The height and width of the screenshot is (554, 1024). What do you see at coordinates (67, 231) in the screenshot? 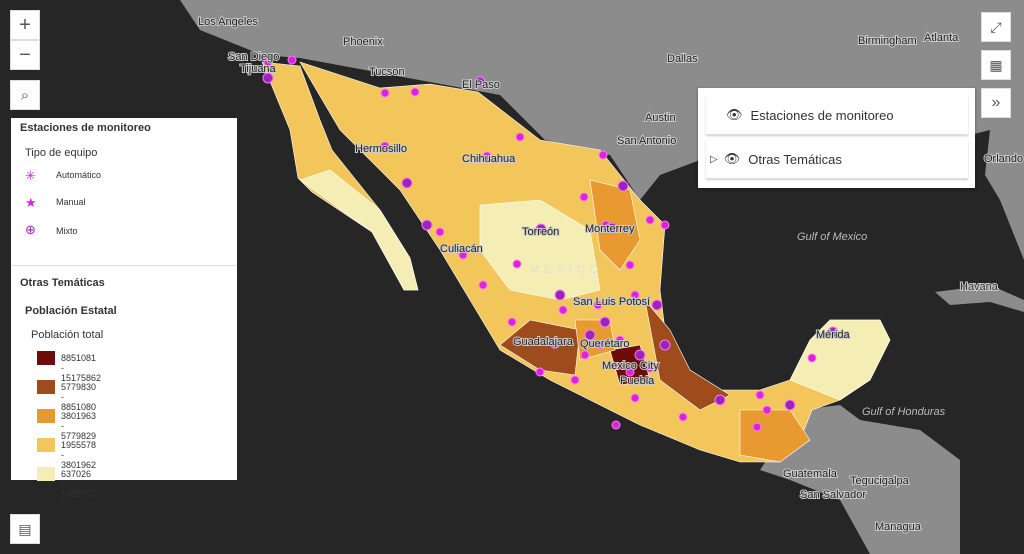
I see `legend-item: Mixto` at bounding box center [67, 231].